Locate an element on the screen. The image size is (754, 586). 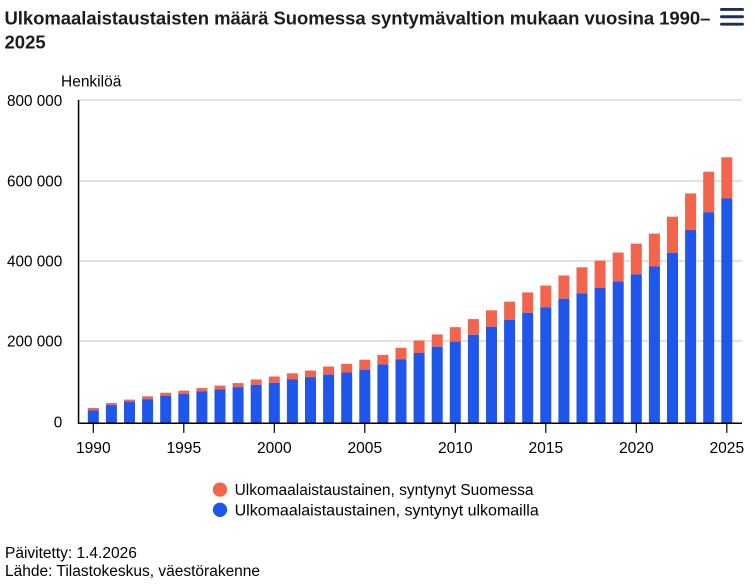
svg-text: Henkilöä is located at coordinates (91, 82).